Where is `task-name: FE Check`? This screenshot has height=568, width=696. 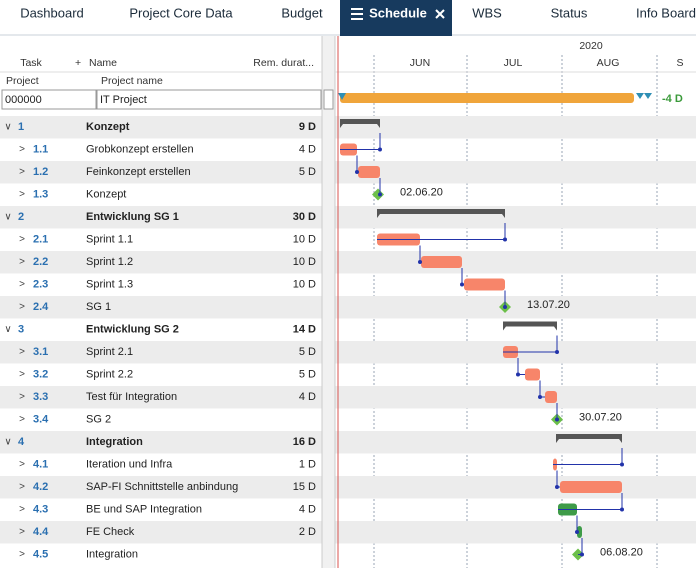
task-name: FE Check is located at coordinates (110, 532).